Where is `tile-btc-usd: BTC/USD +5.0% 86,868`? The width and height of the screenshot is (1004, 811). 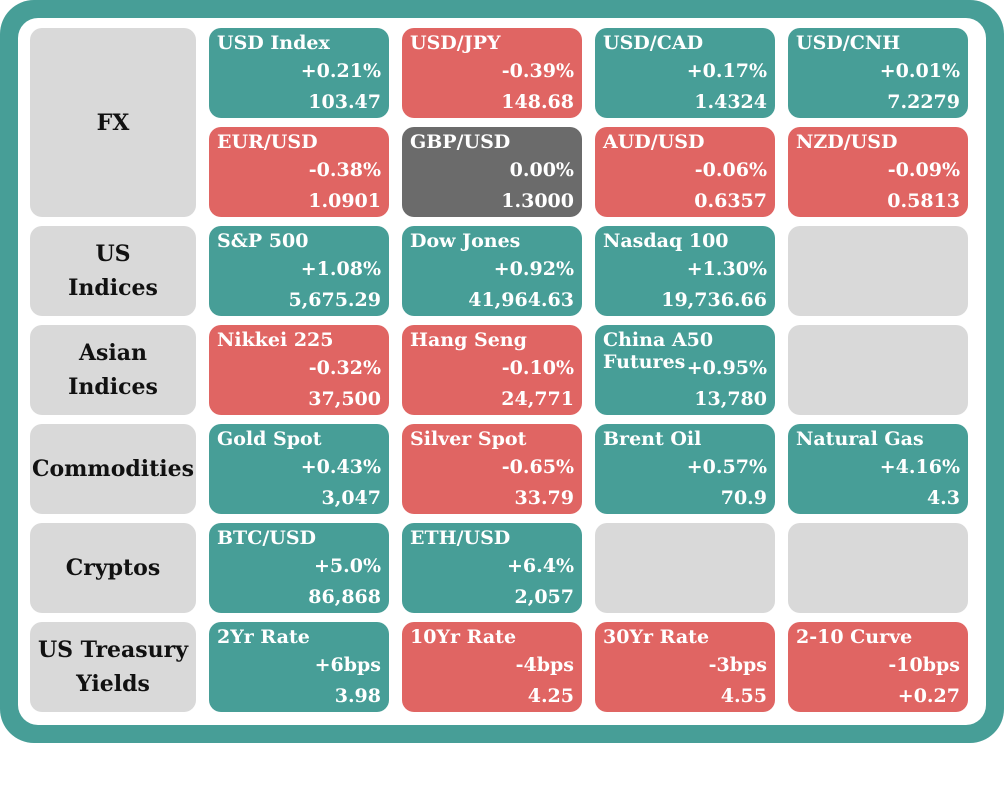
tile-btc-usd: BTC/USD +5.0% 86,868 is located at coordinates (299, 568).